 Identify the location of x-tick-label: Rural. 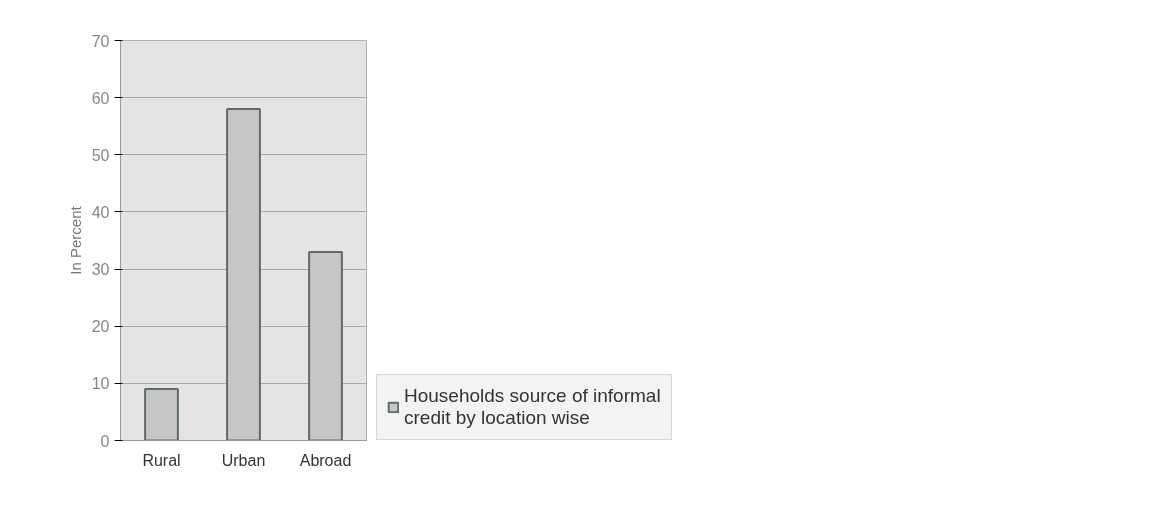
(161, 460).